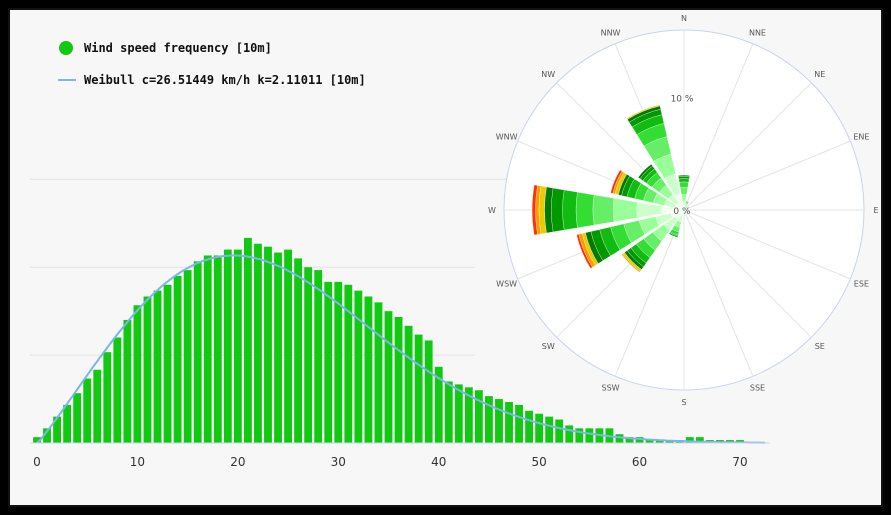 Image resolution: width=891 pixels, height=515 pixels. I want to click on legend-item-weibull: Weibull c=26.51449 km/h k=2.11011 [10m], so click(212, 80).